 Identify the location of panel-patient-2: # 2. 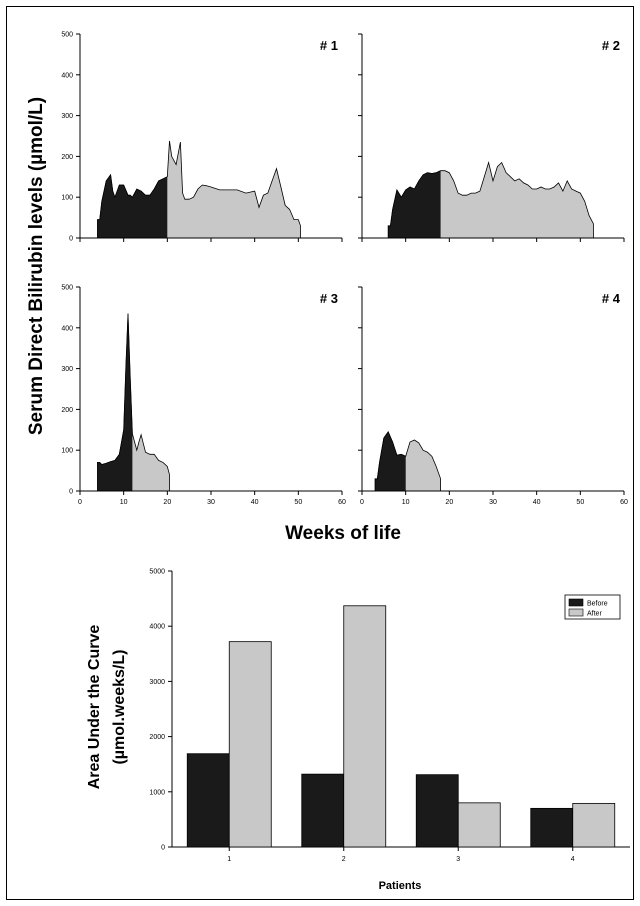
(491, 137).